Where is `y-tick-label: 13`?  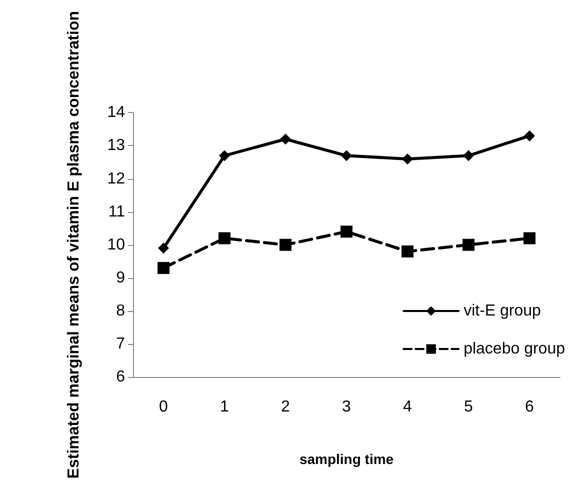 y-tick-label: 13 is located at coordinates (116, 145).